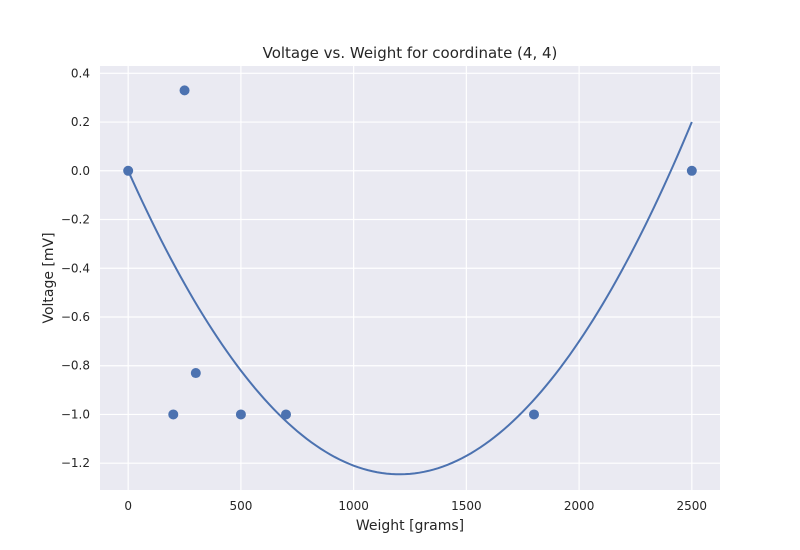 The image size is (800, 550). Describe the element at coordinates (75, 414) in the screenshot. I see `y-tick-label: −1.0` at that location.